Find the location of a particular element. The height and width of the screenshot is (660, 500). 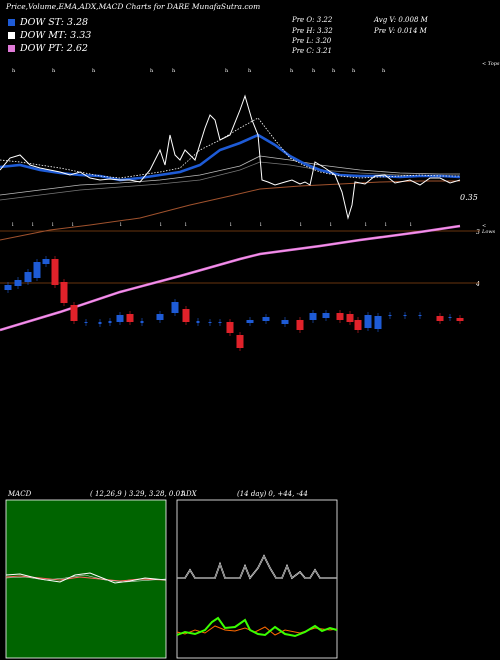

minus-di-line is located at coordinates (257, 630).